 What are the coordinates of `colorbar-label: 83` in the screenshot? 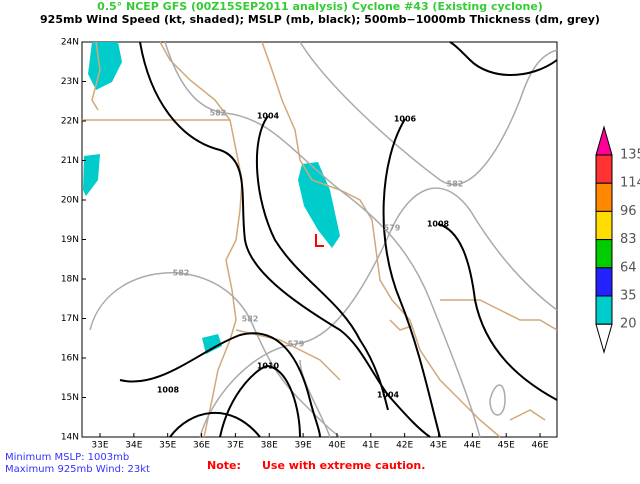 It's located at (628, 239).